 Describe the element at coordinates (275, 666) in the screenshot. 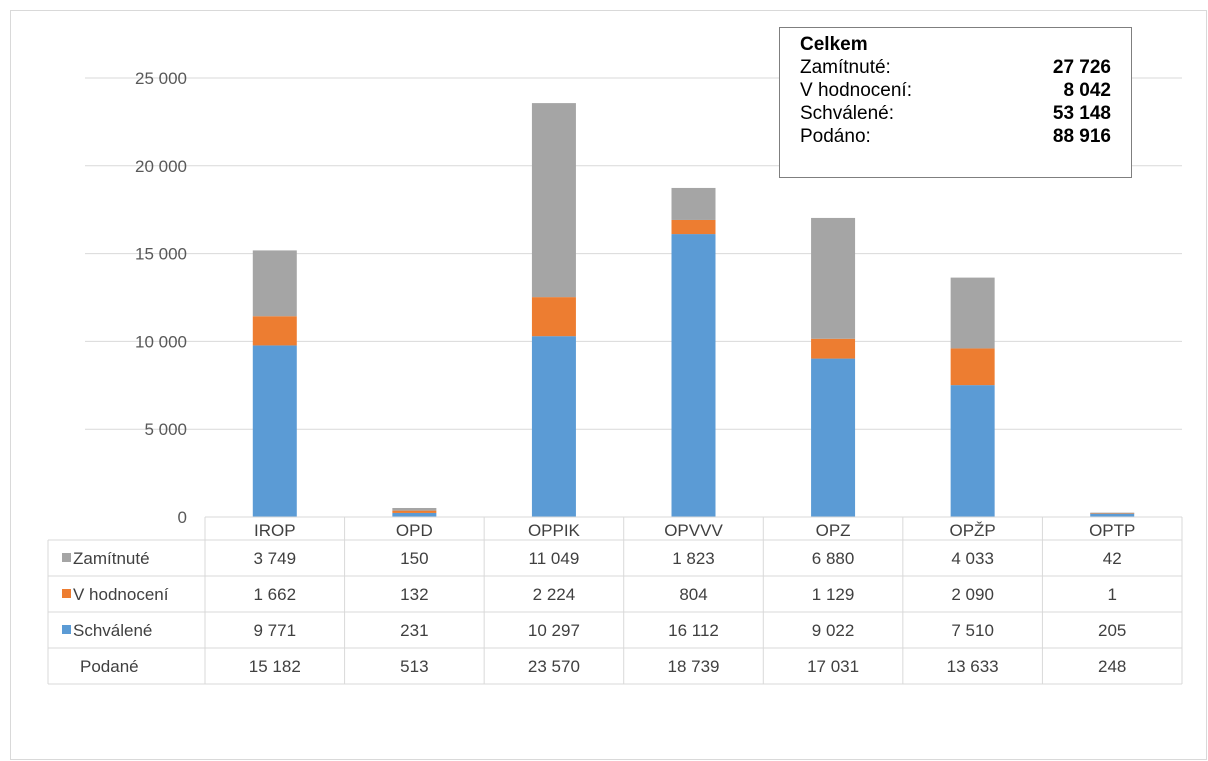

I see `table-cell-value: 15 182` at that location.